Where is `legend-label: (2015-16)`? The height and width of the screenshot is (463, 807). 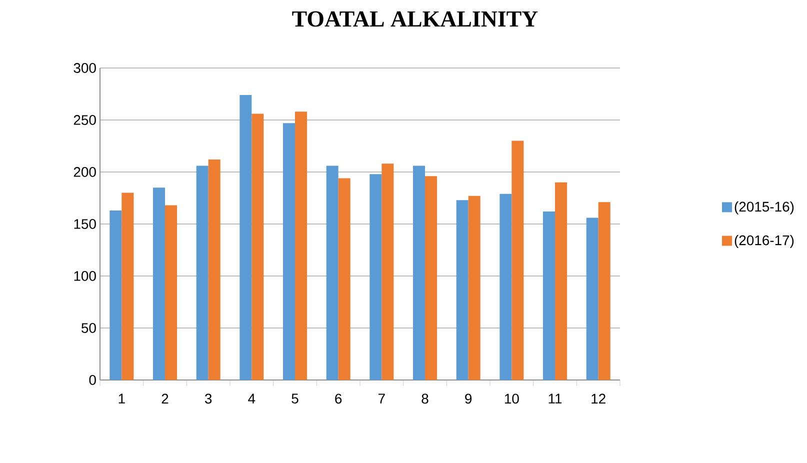 legend-label: (2015-16) is located at coordinates (764, 207).